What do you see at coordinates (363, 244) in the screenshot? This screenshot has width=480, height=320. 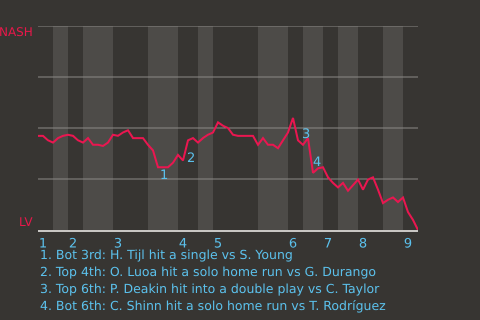 I see `x-tick-label: 8` at bounding box center [363, 244].